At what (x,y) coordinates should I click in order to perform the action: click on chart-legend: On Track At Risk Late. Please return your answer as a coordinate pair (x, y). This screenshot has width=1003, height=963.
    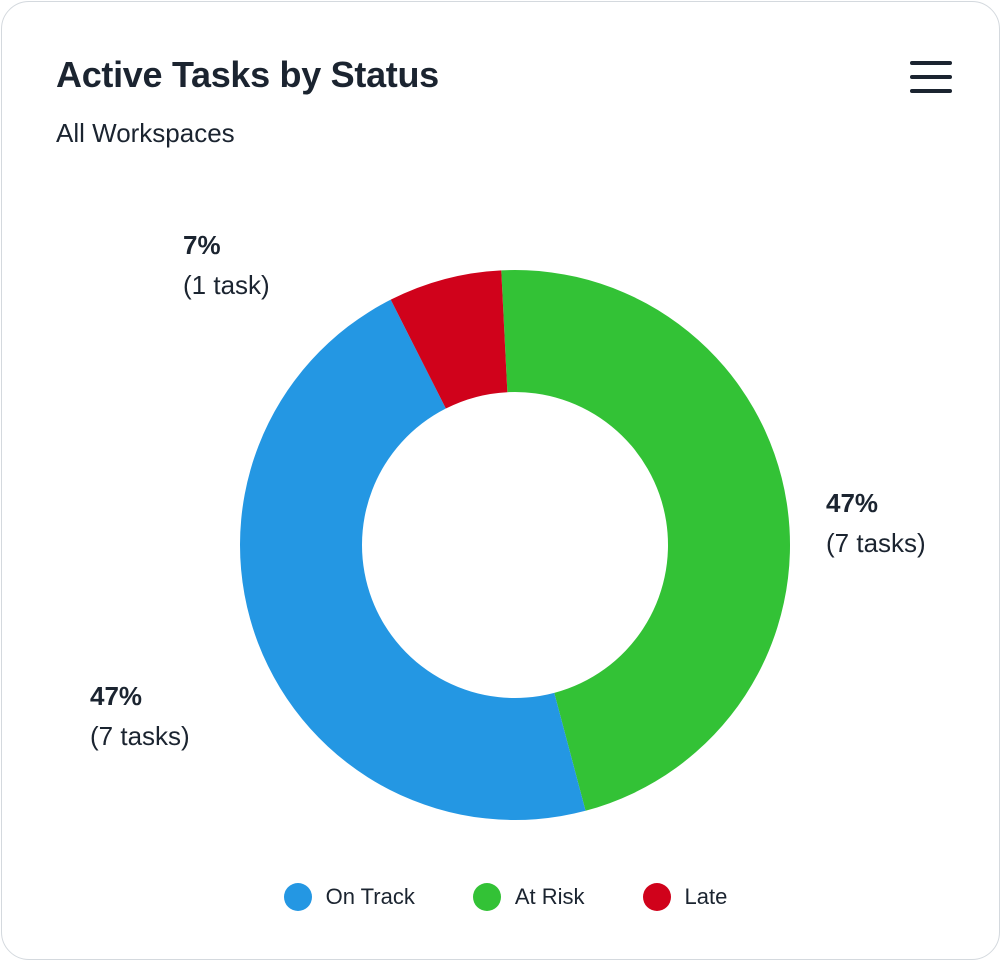
    Looking at the image, I should click on (500, 897).